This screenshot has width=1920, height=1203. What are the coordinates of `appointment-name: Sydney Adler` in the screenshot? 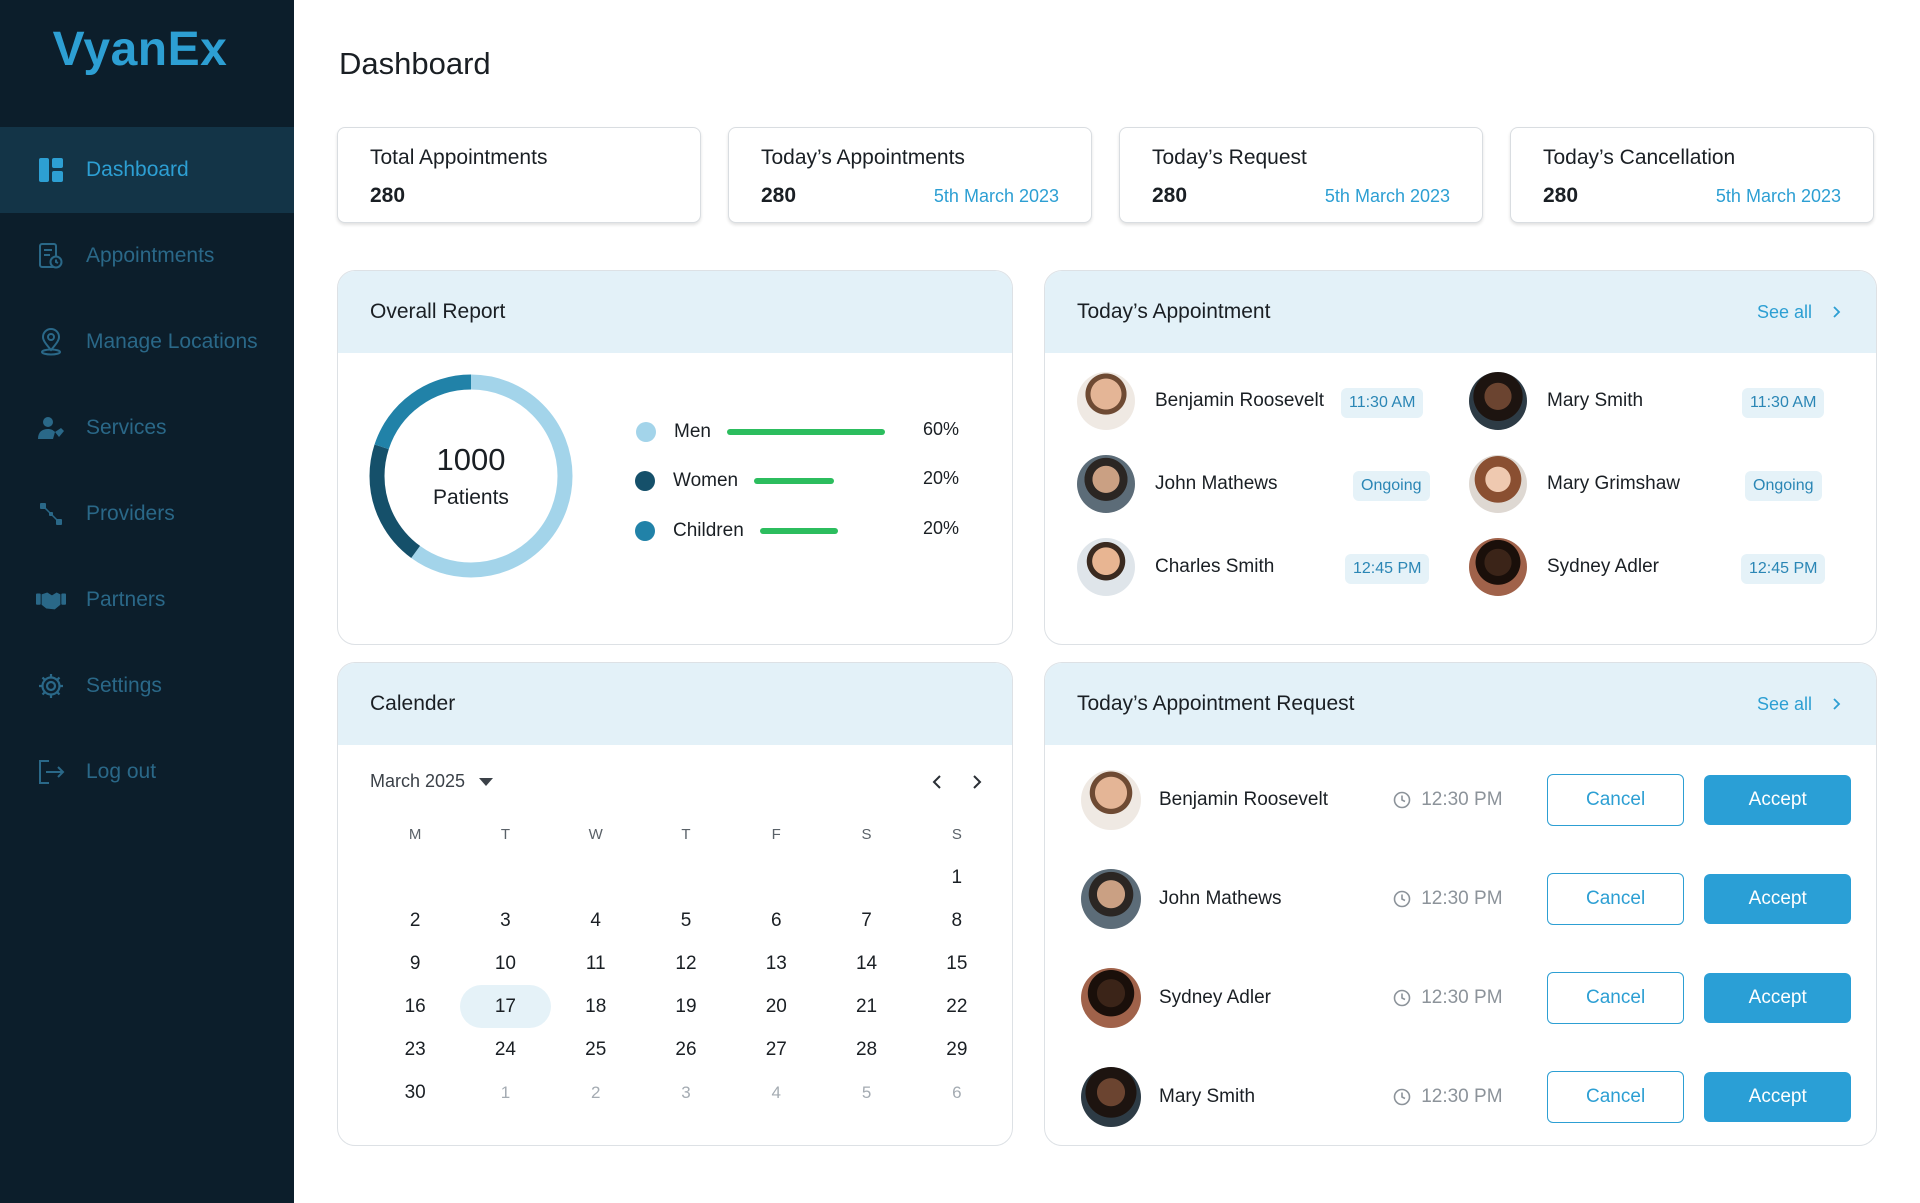 It's located at (1603, 566).